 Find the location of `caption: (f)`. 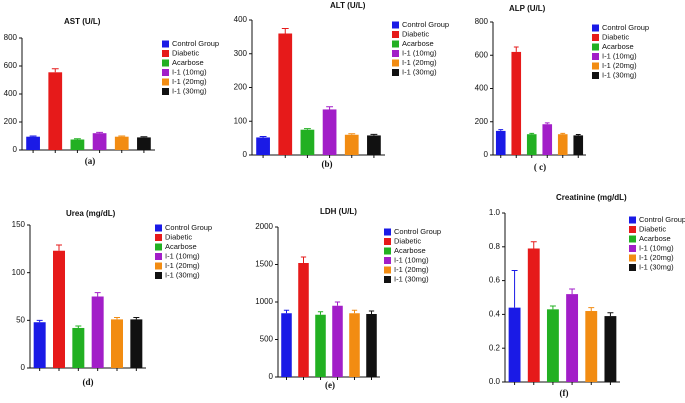

caption: (f) is located at coordinates (564, 393).